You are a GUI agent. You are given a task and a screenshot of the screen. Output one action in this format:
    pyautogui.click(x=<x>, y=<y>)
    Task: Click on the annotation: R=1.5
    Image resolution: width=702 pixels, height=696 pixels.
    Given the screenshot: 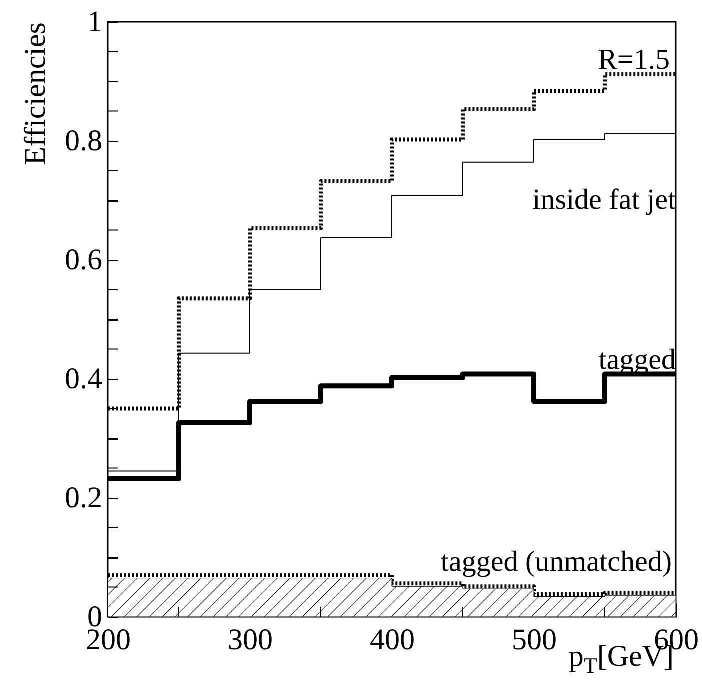 What is the action you would take?
    pyautogui.click(x=634, y=60)
    